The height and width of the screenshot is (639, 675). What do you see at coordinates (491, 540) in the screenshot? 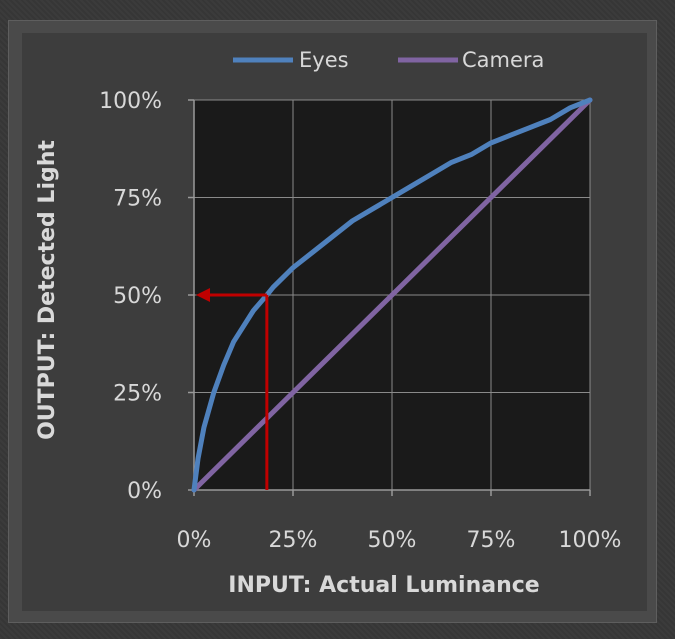
I see `x-tick-label: 75%` at bounding box center [491, 540].